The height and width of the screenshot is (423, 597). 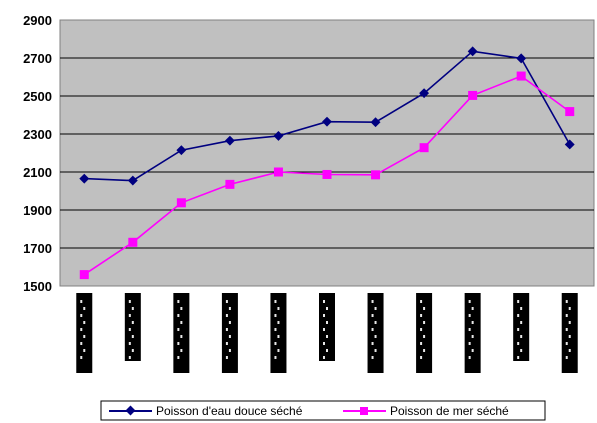 What do you see at coordinates (229, 411) in the screenshot?
I see `legend-label-series-1: Poisson d'eau douce séché` at bounding box center [229, 411].